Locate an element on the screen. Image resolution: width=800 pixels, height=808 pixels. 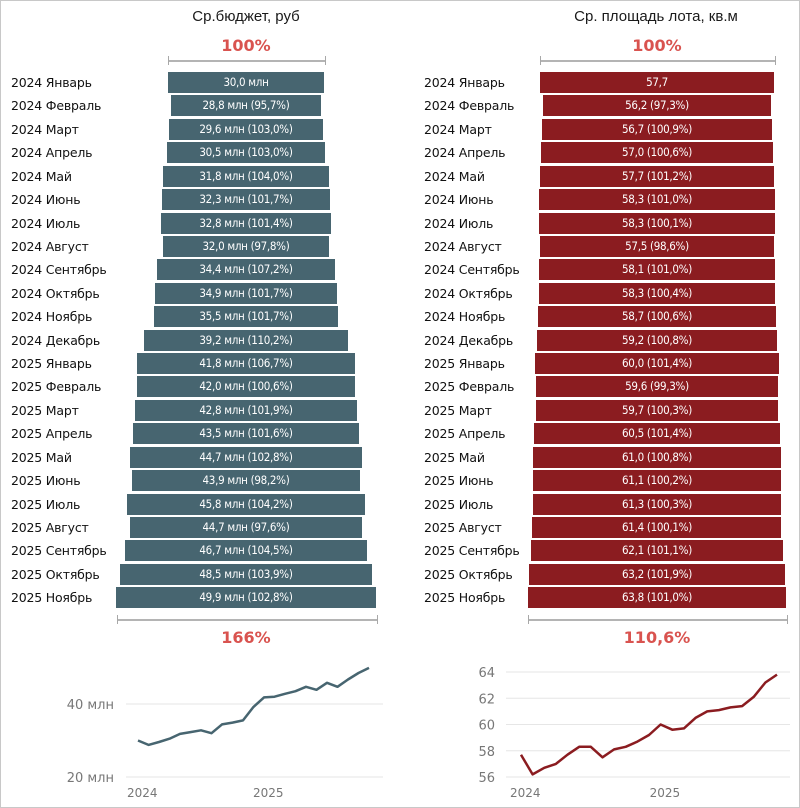
bar: 29,6 млн (103,0%) is located at coordinates (246, 129).